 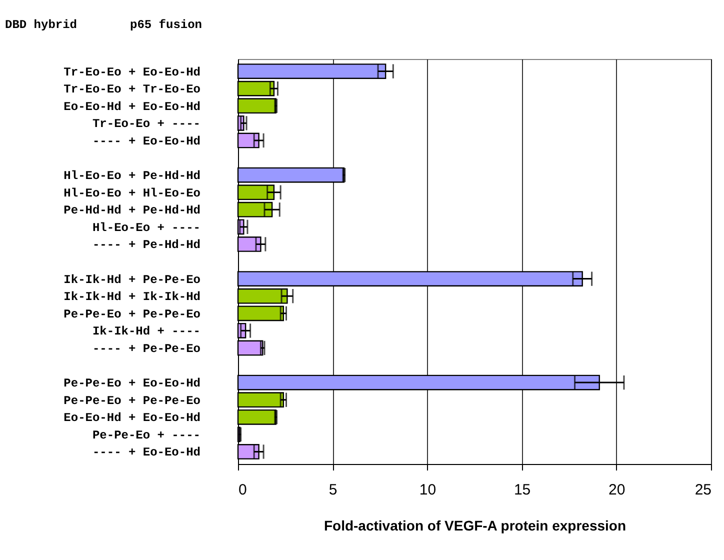 What do you see at coordinates (146, 227) in the screenshot?
I see `y-tick-label: Hl-Eo-Eo + ----` at bounding box center [146, 227].